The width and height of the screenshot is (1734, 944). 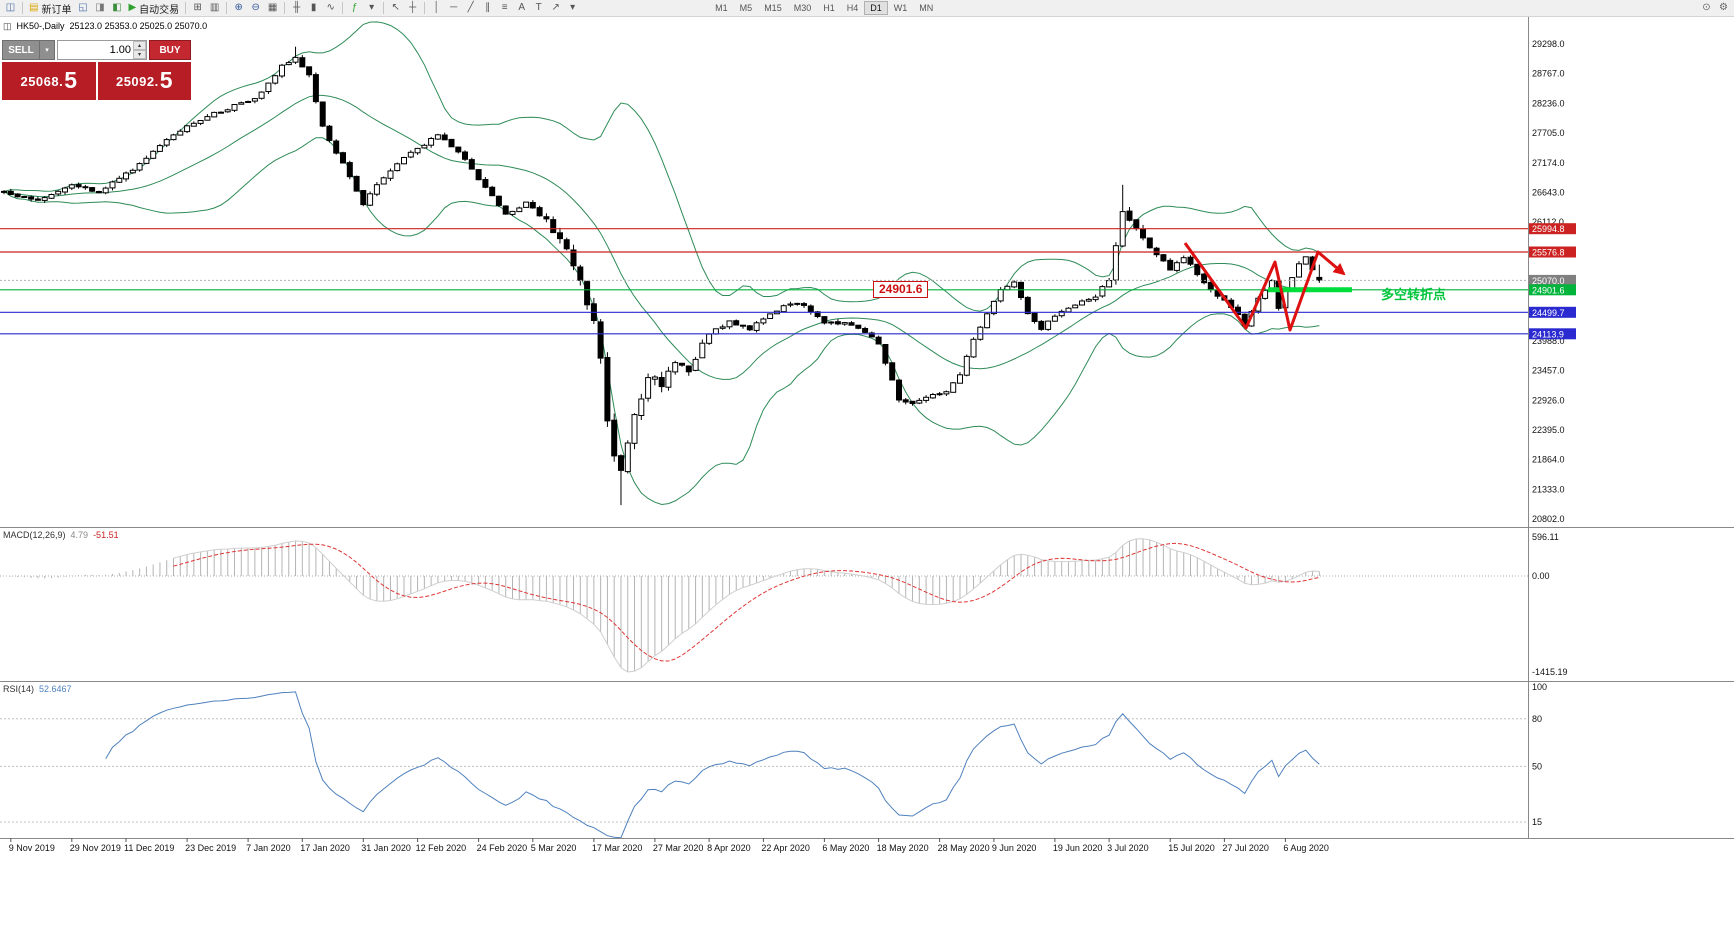 What do you see at coordinates (436, 8) in the screenshot?
I see `vertical-line-button: │` at bounding box center [436, 8].